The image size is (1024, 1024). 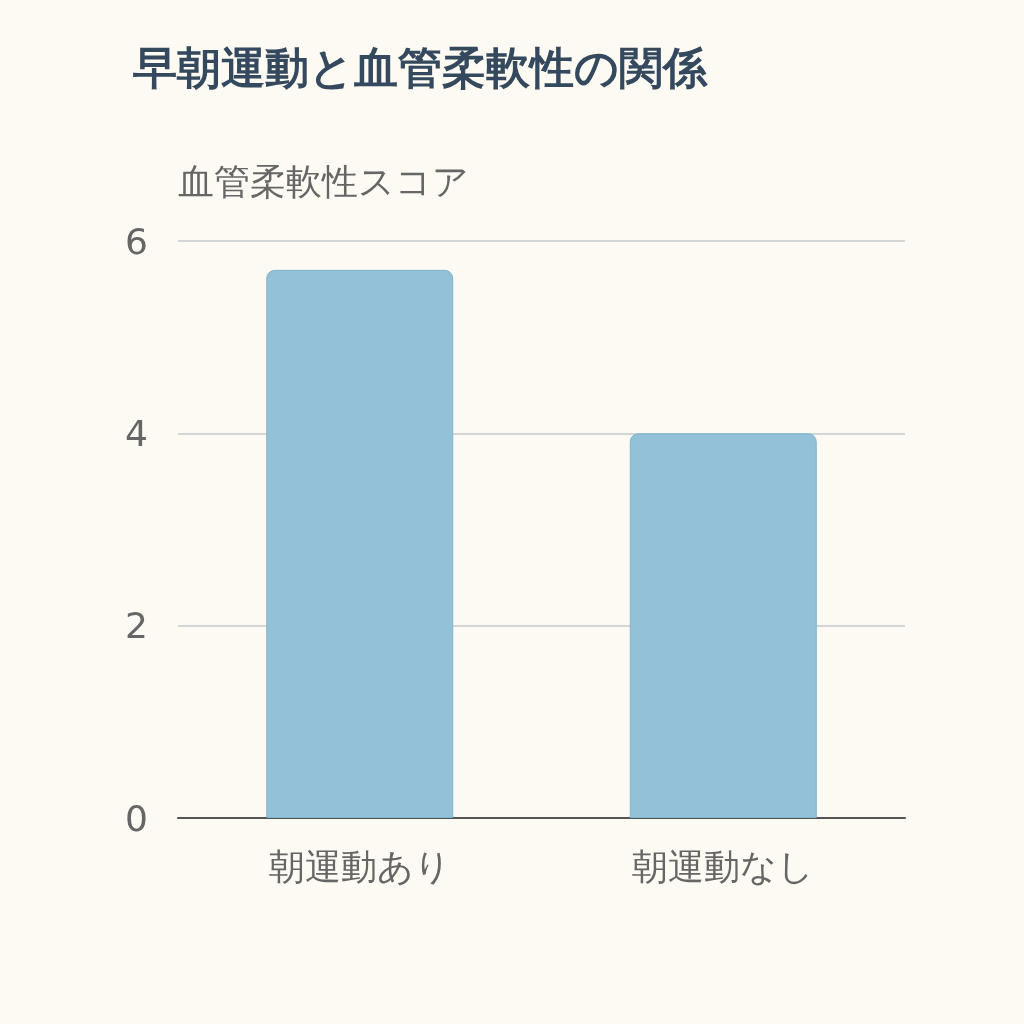 What do you see at coordinates (723, 866) in the screenshot?
I see `x-tick-label: 朝運動なし` at bounding box center [723, 866].